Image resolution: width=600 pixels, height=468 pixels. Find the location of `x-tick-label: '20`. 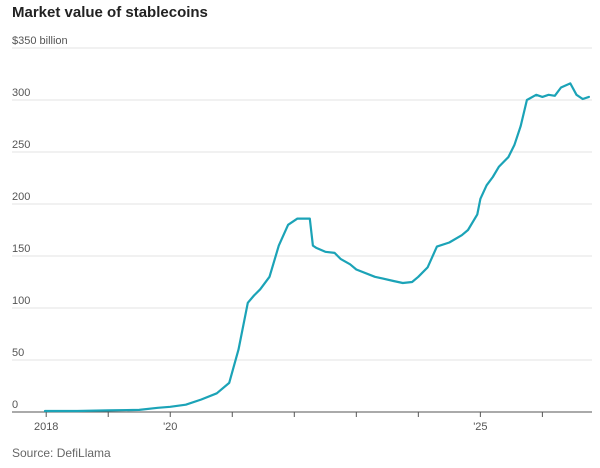

x-tick-label: '20 is located at coordinates (170, 427).